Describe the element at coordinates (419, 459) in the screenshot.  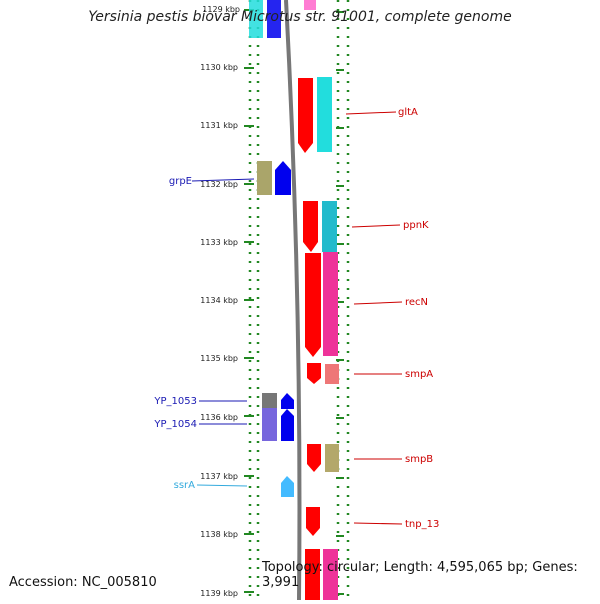
I see `gene-label-smpB: smpB` at that location.